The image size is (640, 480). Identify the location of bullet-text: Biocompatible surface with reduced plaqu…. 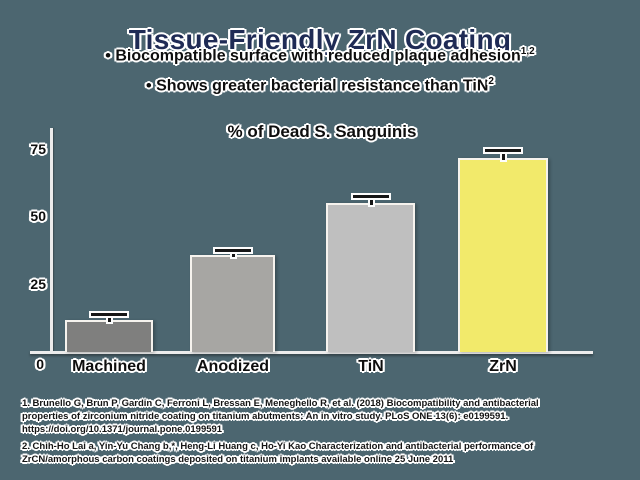
(318, 56).